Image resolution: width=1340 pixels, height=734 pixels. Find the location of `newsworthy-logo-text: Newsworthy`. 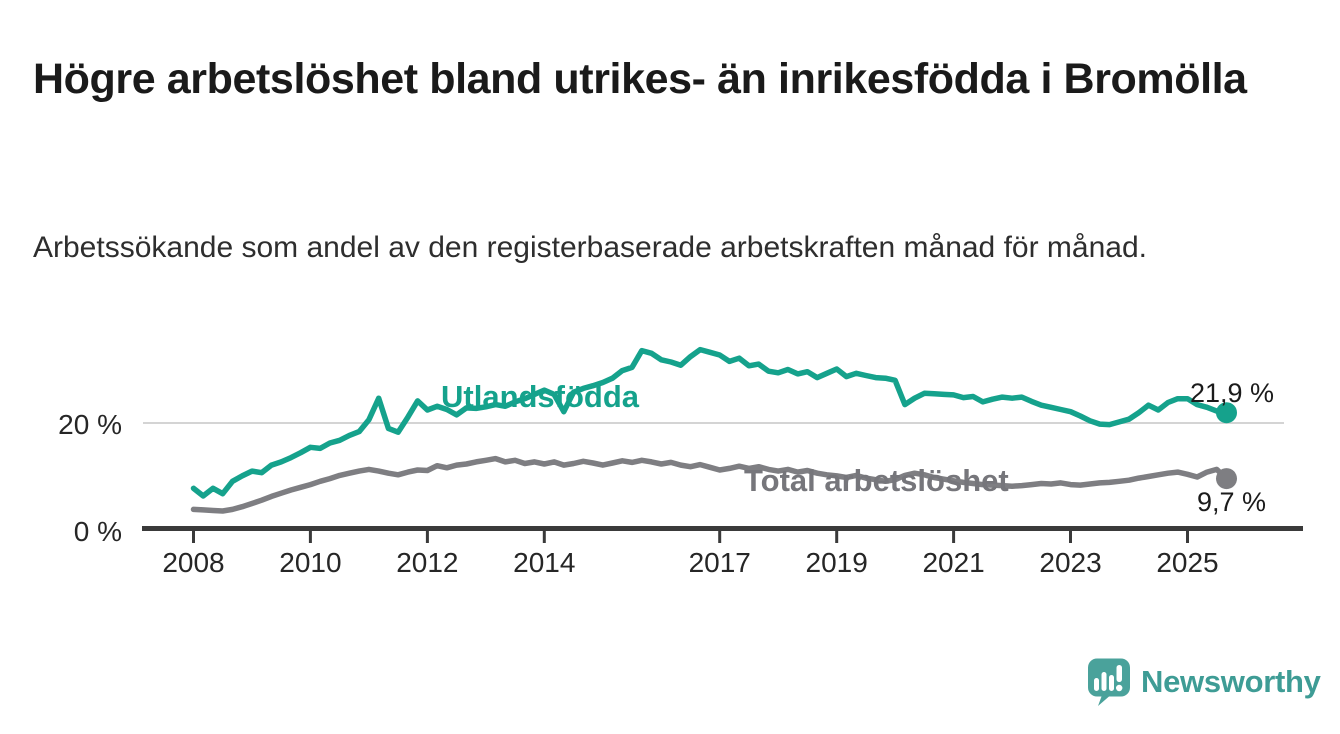

newsworthy-logo-text: Newsworthy is located at coordinates (1231, 681).